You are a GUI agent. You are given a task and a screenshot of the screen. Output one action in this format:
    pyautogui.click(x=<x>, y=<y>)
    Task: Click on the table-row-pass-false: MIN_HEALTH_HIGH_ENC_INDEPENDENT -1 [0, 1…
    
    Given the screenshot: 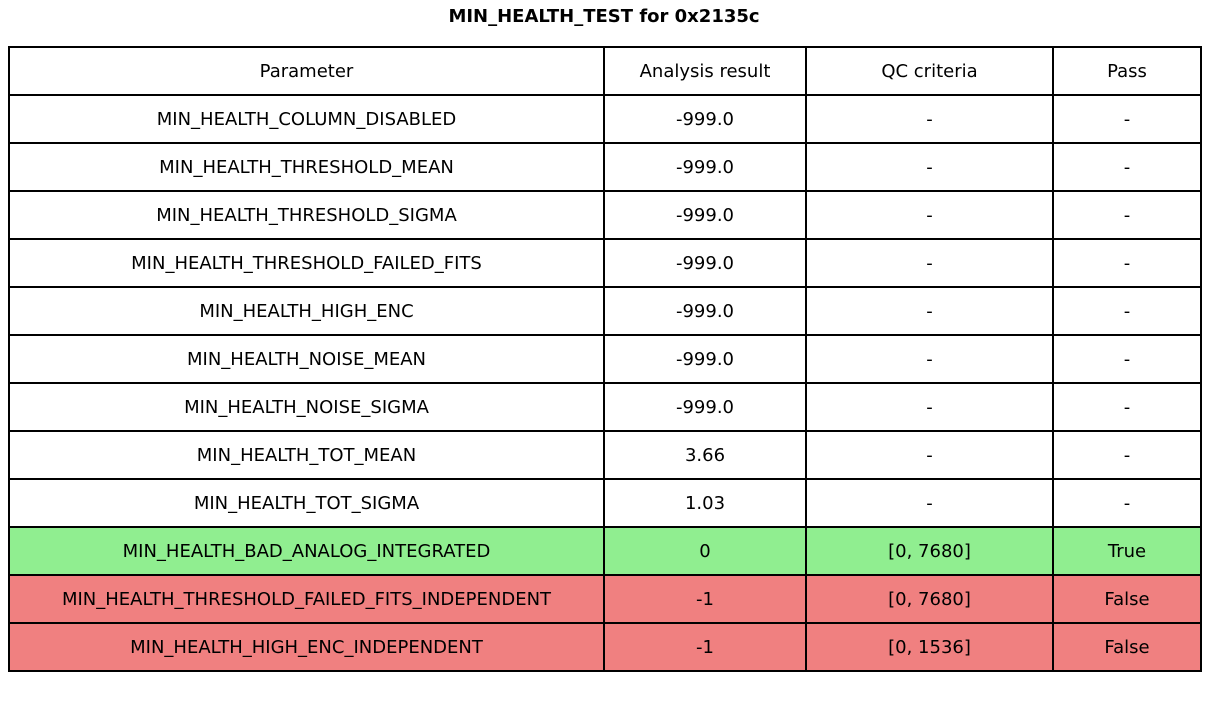 What is the action you would take?
    pyautogui.click(x=605, y=647)
    